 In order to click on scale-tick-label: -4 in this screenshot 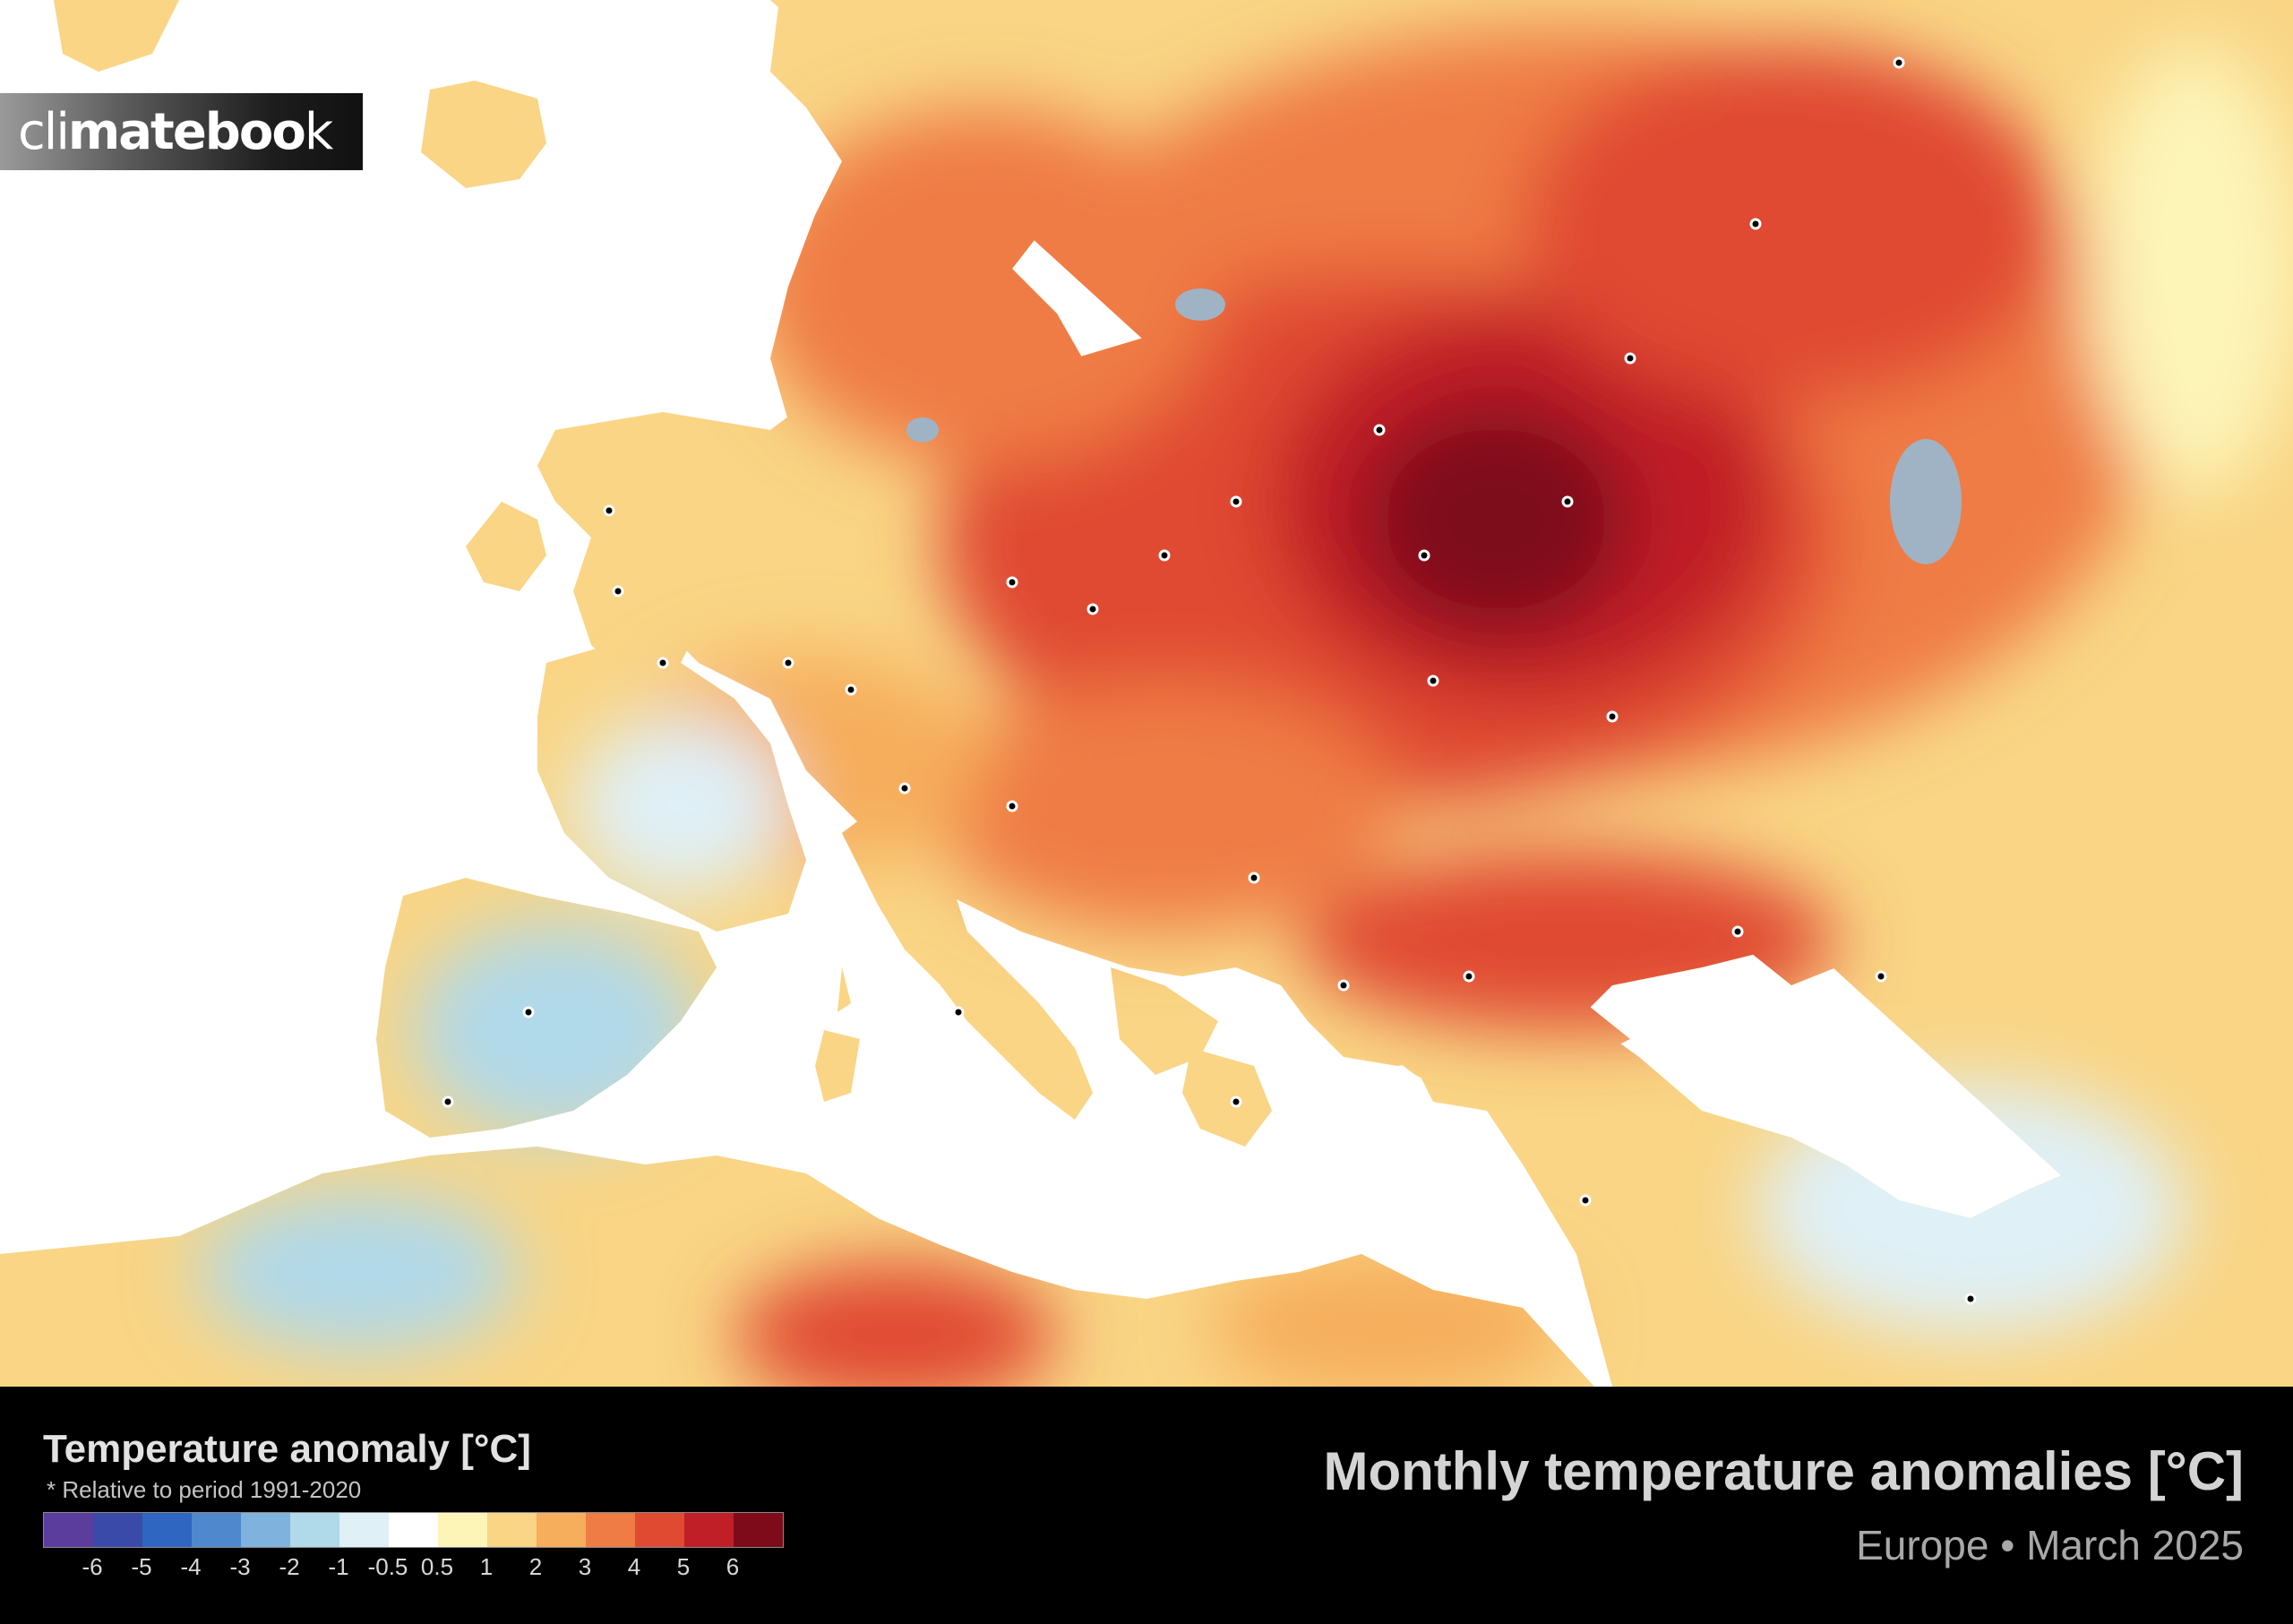, I will do `click(191, 1566)`.